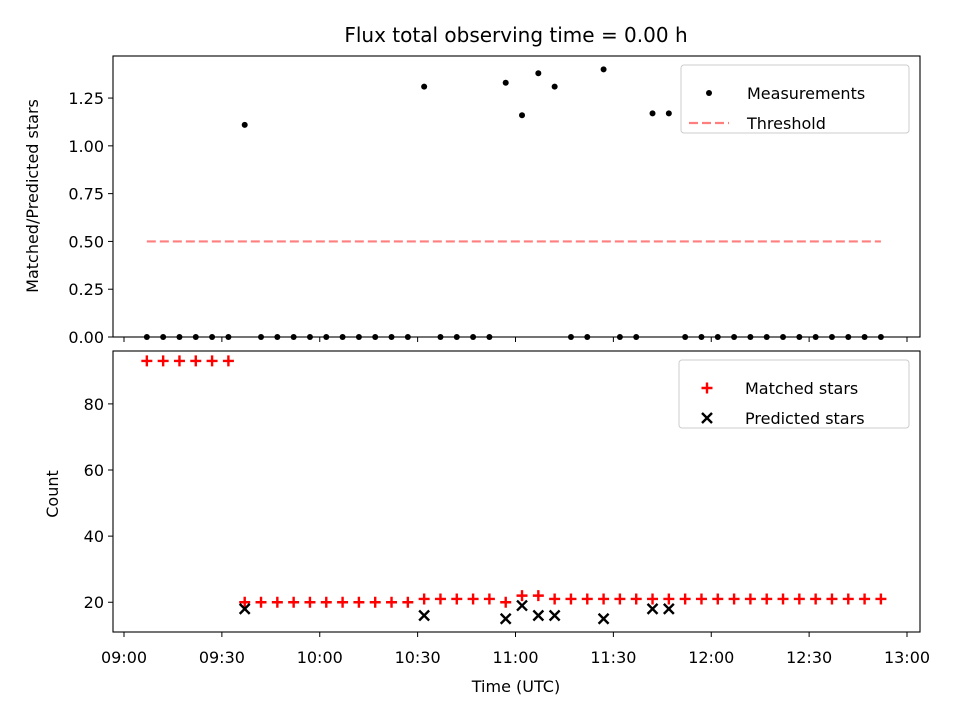 This screenshot has width=960, height=720. I want to click on xtick-label: 12:30, so click(809, 657).